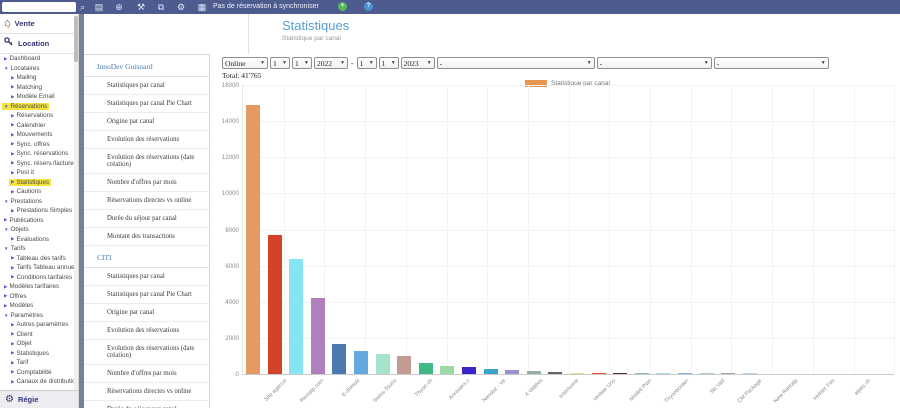 This screenshot has height=408, width=900. What do you see at coordinates (39, 116) in the screenshot?
I see `sidebar-tree-item: ▶ Réservations` at bounding box center [39, 116].